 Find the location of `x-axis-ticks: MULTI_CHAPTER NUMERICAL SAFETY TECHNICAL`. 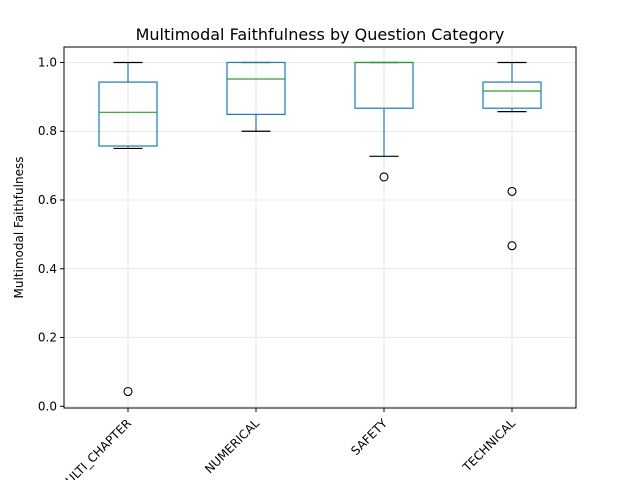

x-axis-ticks: MULTI_CHAPTER NUMERICAL SAFETY TECHNICAL is located at coordinates (287, 444).